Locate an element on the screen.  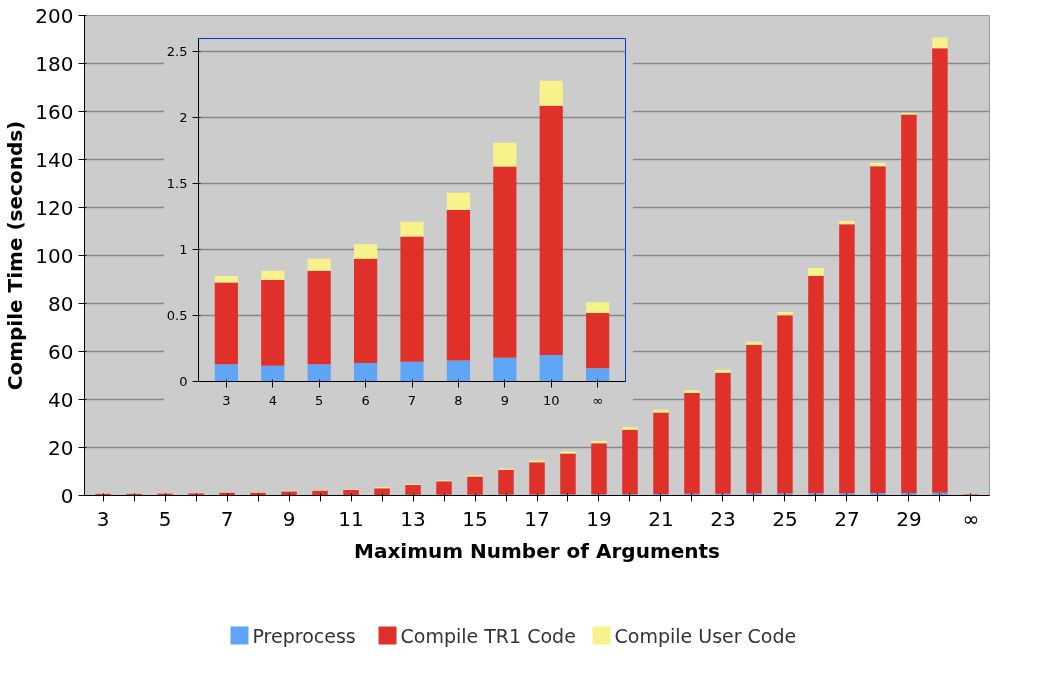
x-tick-label: 17 is located at coordinates (537, 518).